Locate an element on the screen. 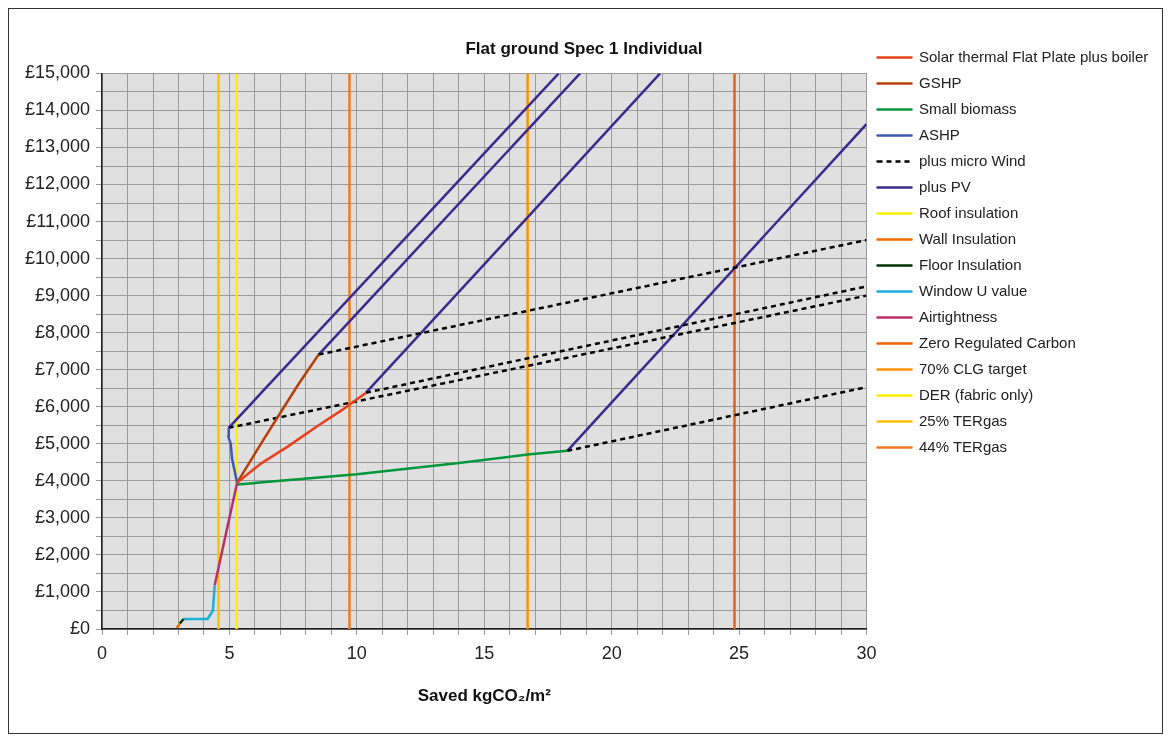 Image resolution: width=1171 pixels, height=742 pixels. legend-label: plus micro Wind is located at coordinates (972, 160).